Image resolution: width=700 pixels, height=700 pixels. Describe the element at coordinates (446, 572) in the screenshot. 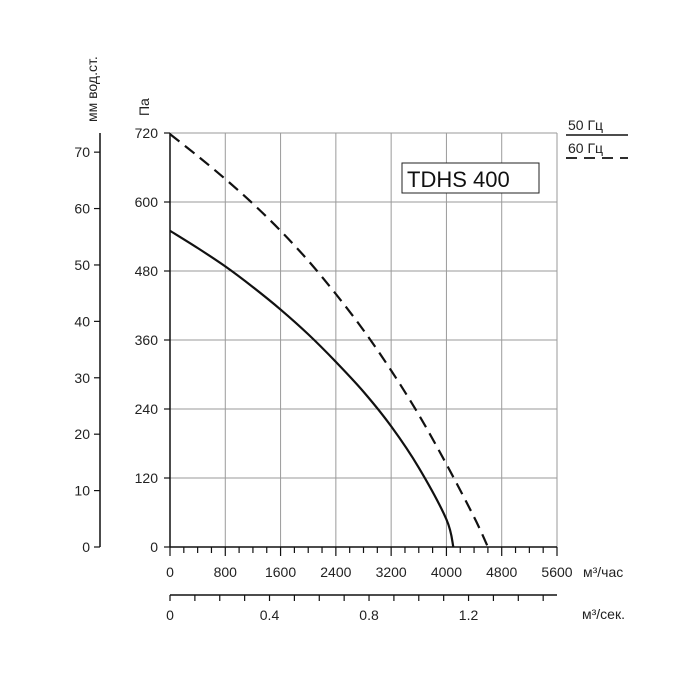

I see `x-tick-label-m3h: 4000` at that location.